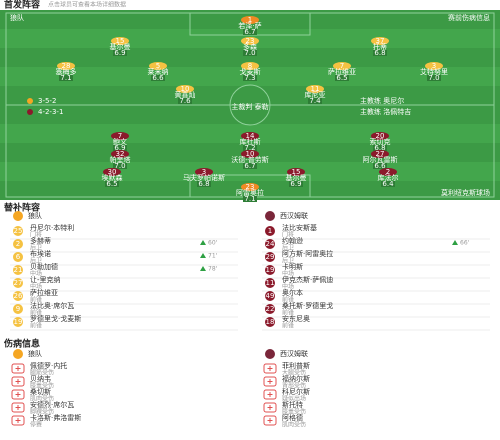 The width and height of the screenshot is (500, 440). I want to click on player-number: 32, so click(120, 154).